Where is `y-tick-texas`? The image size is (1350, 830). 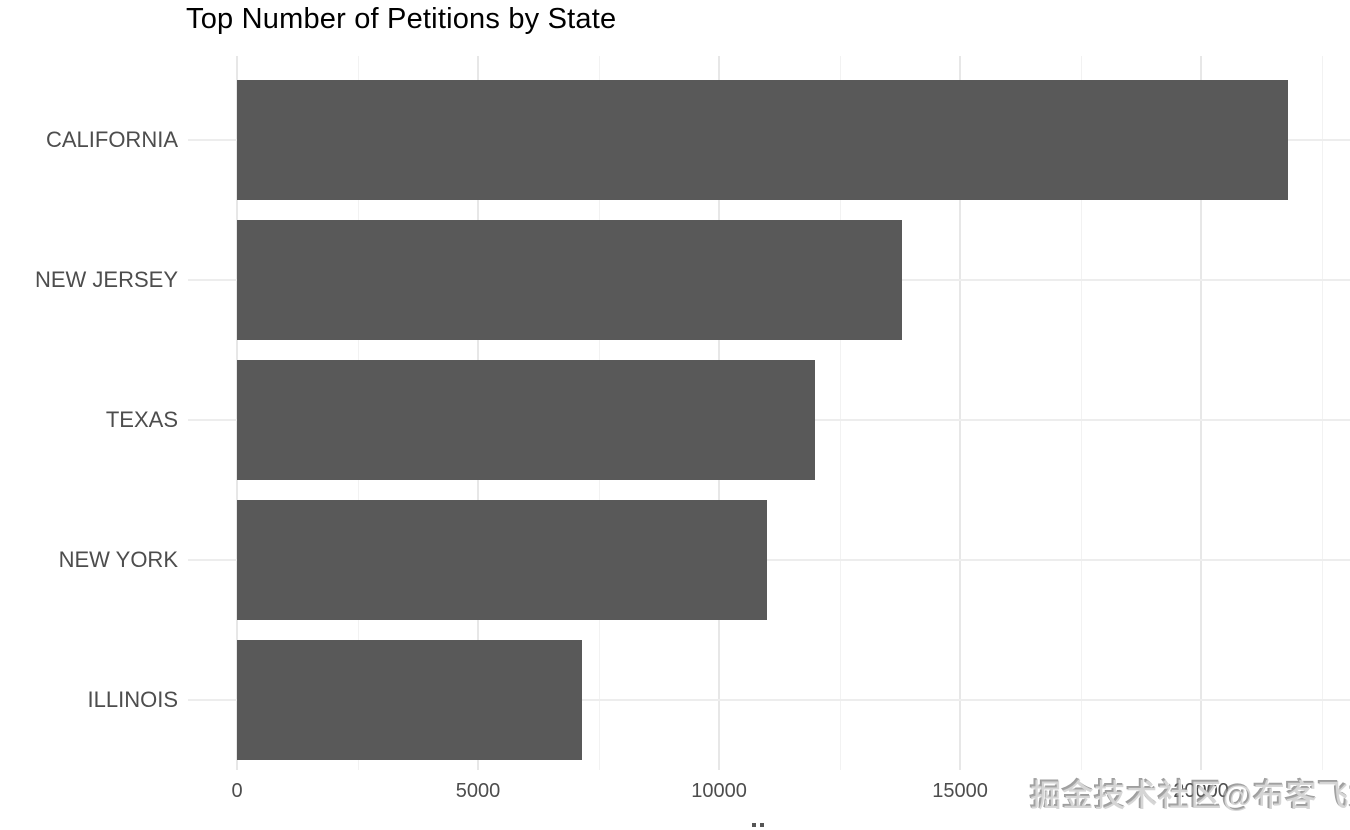 y-tick-texas is located at coordinates (212, 420).